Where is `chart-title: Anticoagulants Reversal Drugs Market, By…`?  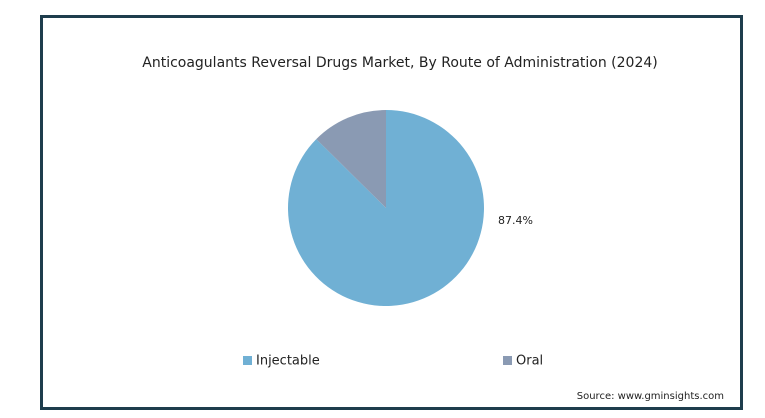 chart-title: Anticoagulants Reversal Drugs Market, By… is located at coordinates (399, 63).